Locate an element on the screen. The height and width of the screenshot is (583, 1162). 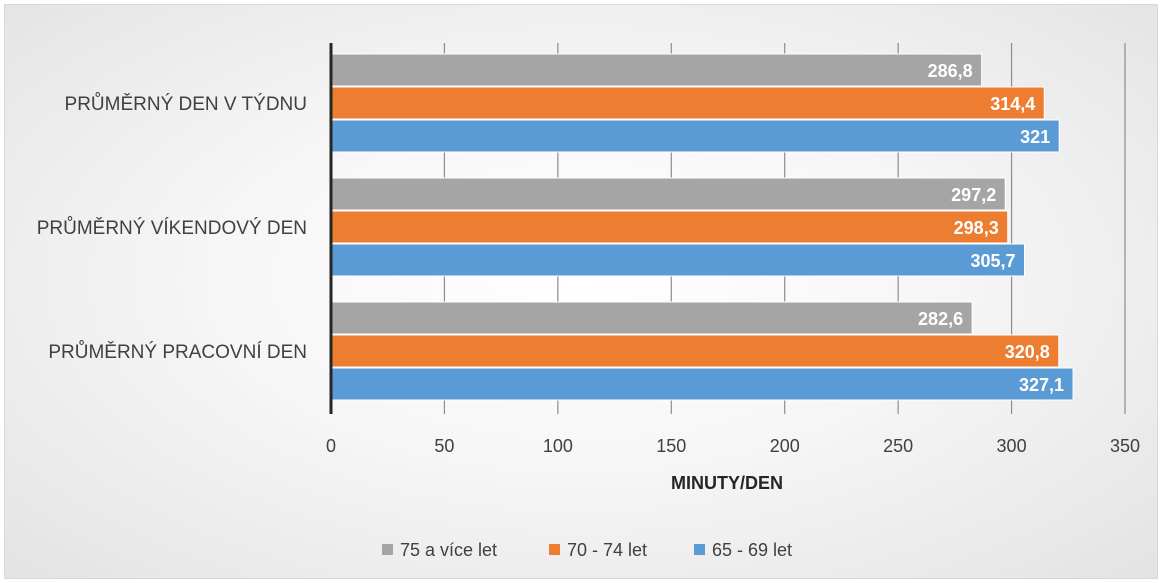
legend-entry: 70 - 74 let is located at coordinates (607, 550).